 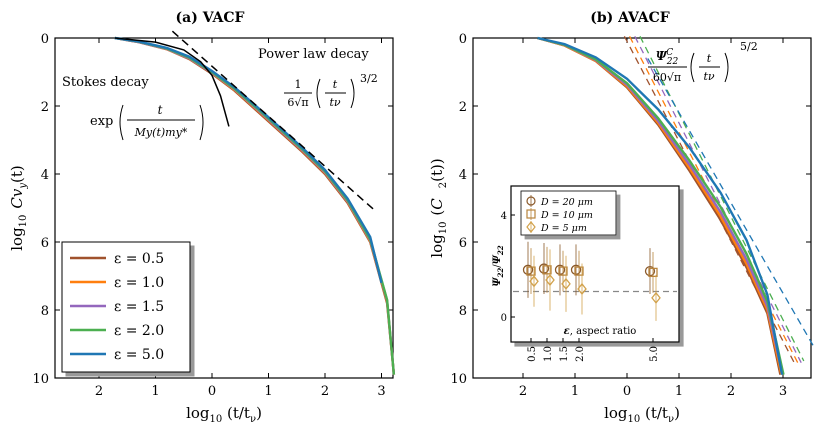 What do you see at coordinates (18, 208) in the screenshot?
I see `panel-a-ylabel: log10Cvy(t)` at bounding box center [18, 208].